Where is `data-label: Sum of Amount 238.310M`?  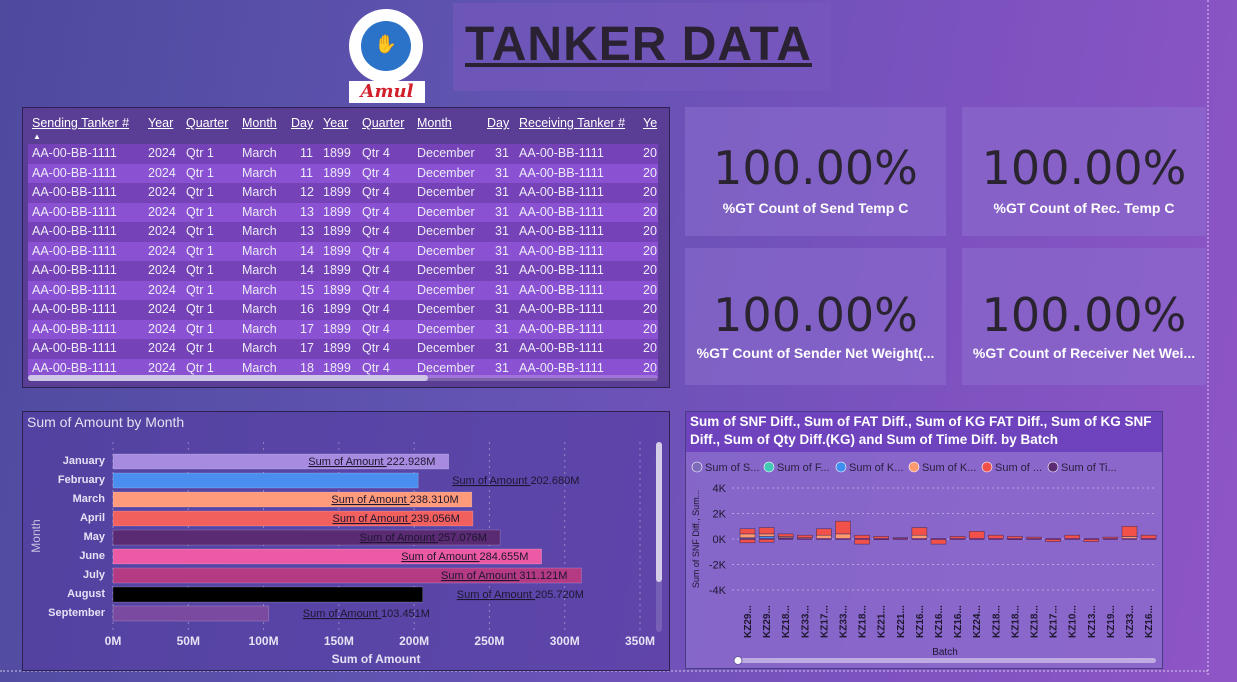
data-label: Sum of Amount 238.310M is located at coordinates (394, 500).